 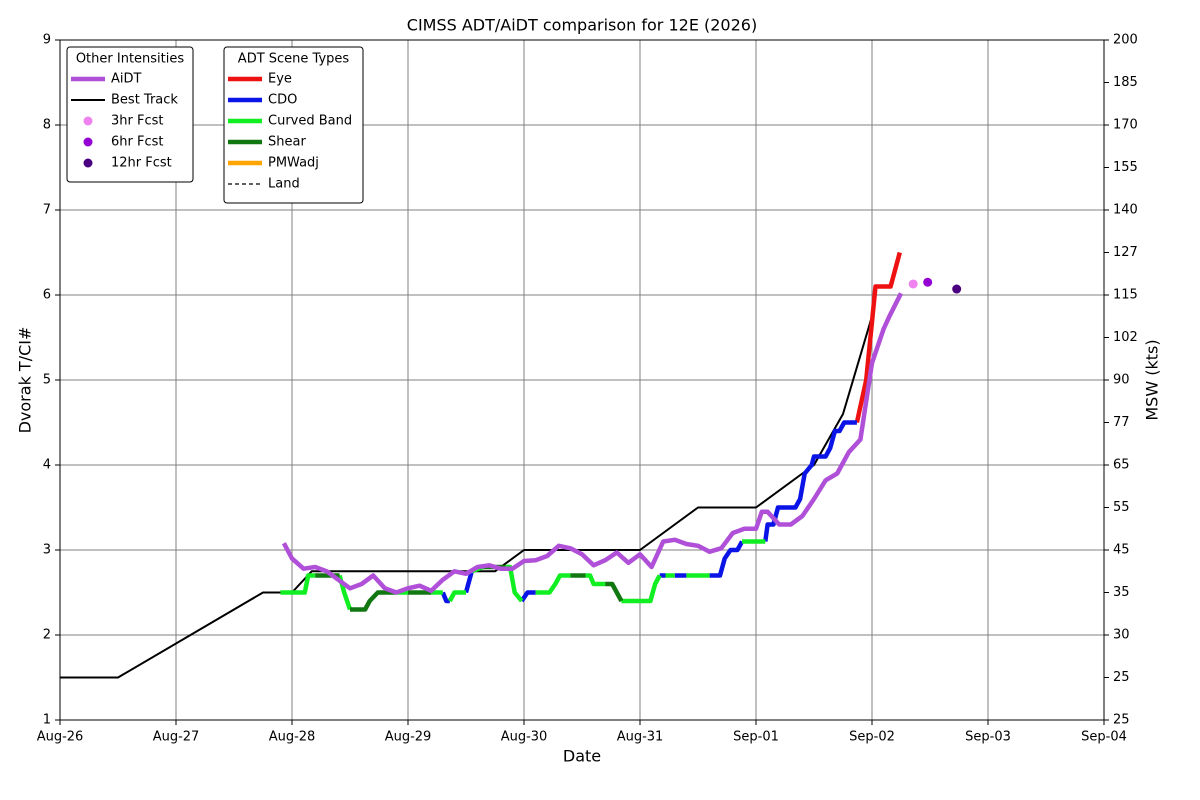 What do you see at coordinates (1125, 167) in the screenshot?
I see `y2-tick-label: 155` at bounding box center [1125, 167].